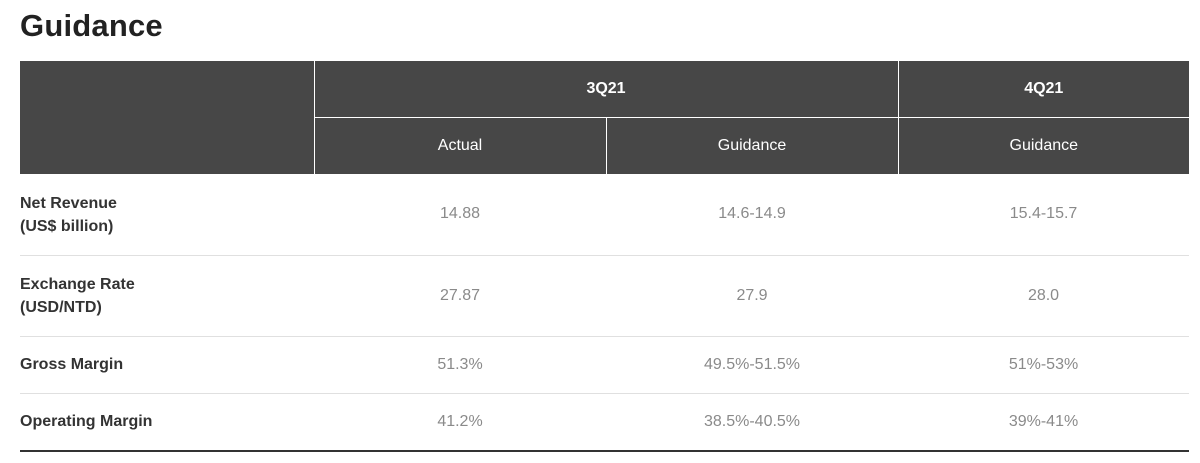 Image resolution: width=1200 pixels, height=463 pixels. I want to click on cell-4q21-guidance: 15.4-15.7, so click(1044, 215).